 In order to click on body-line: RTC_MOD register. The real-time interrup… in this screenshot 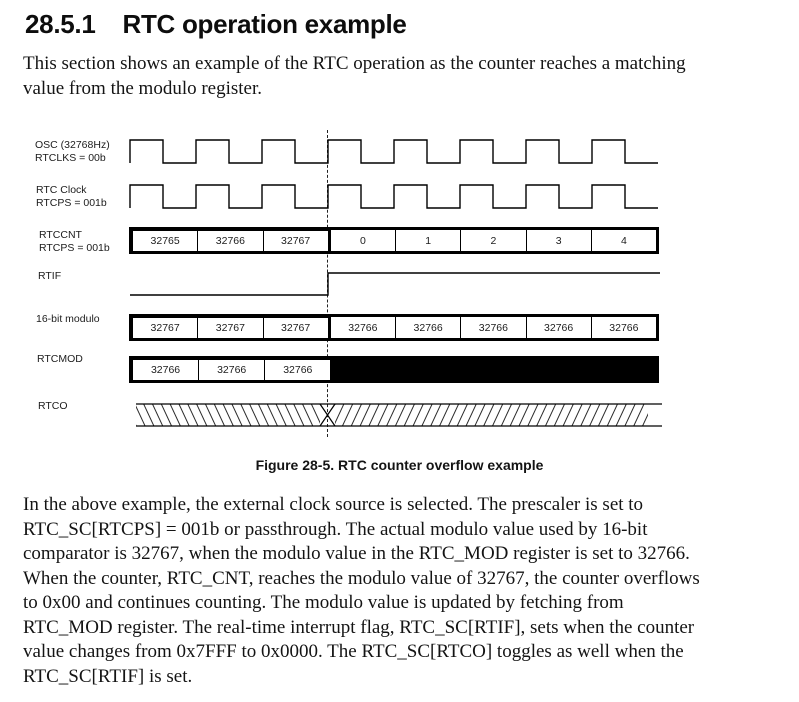, I will do `click(359, 627)`.